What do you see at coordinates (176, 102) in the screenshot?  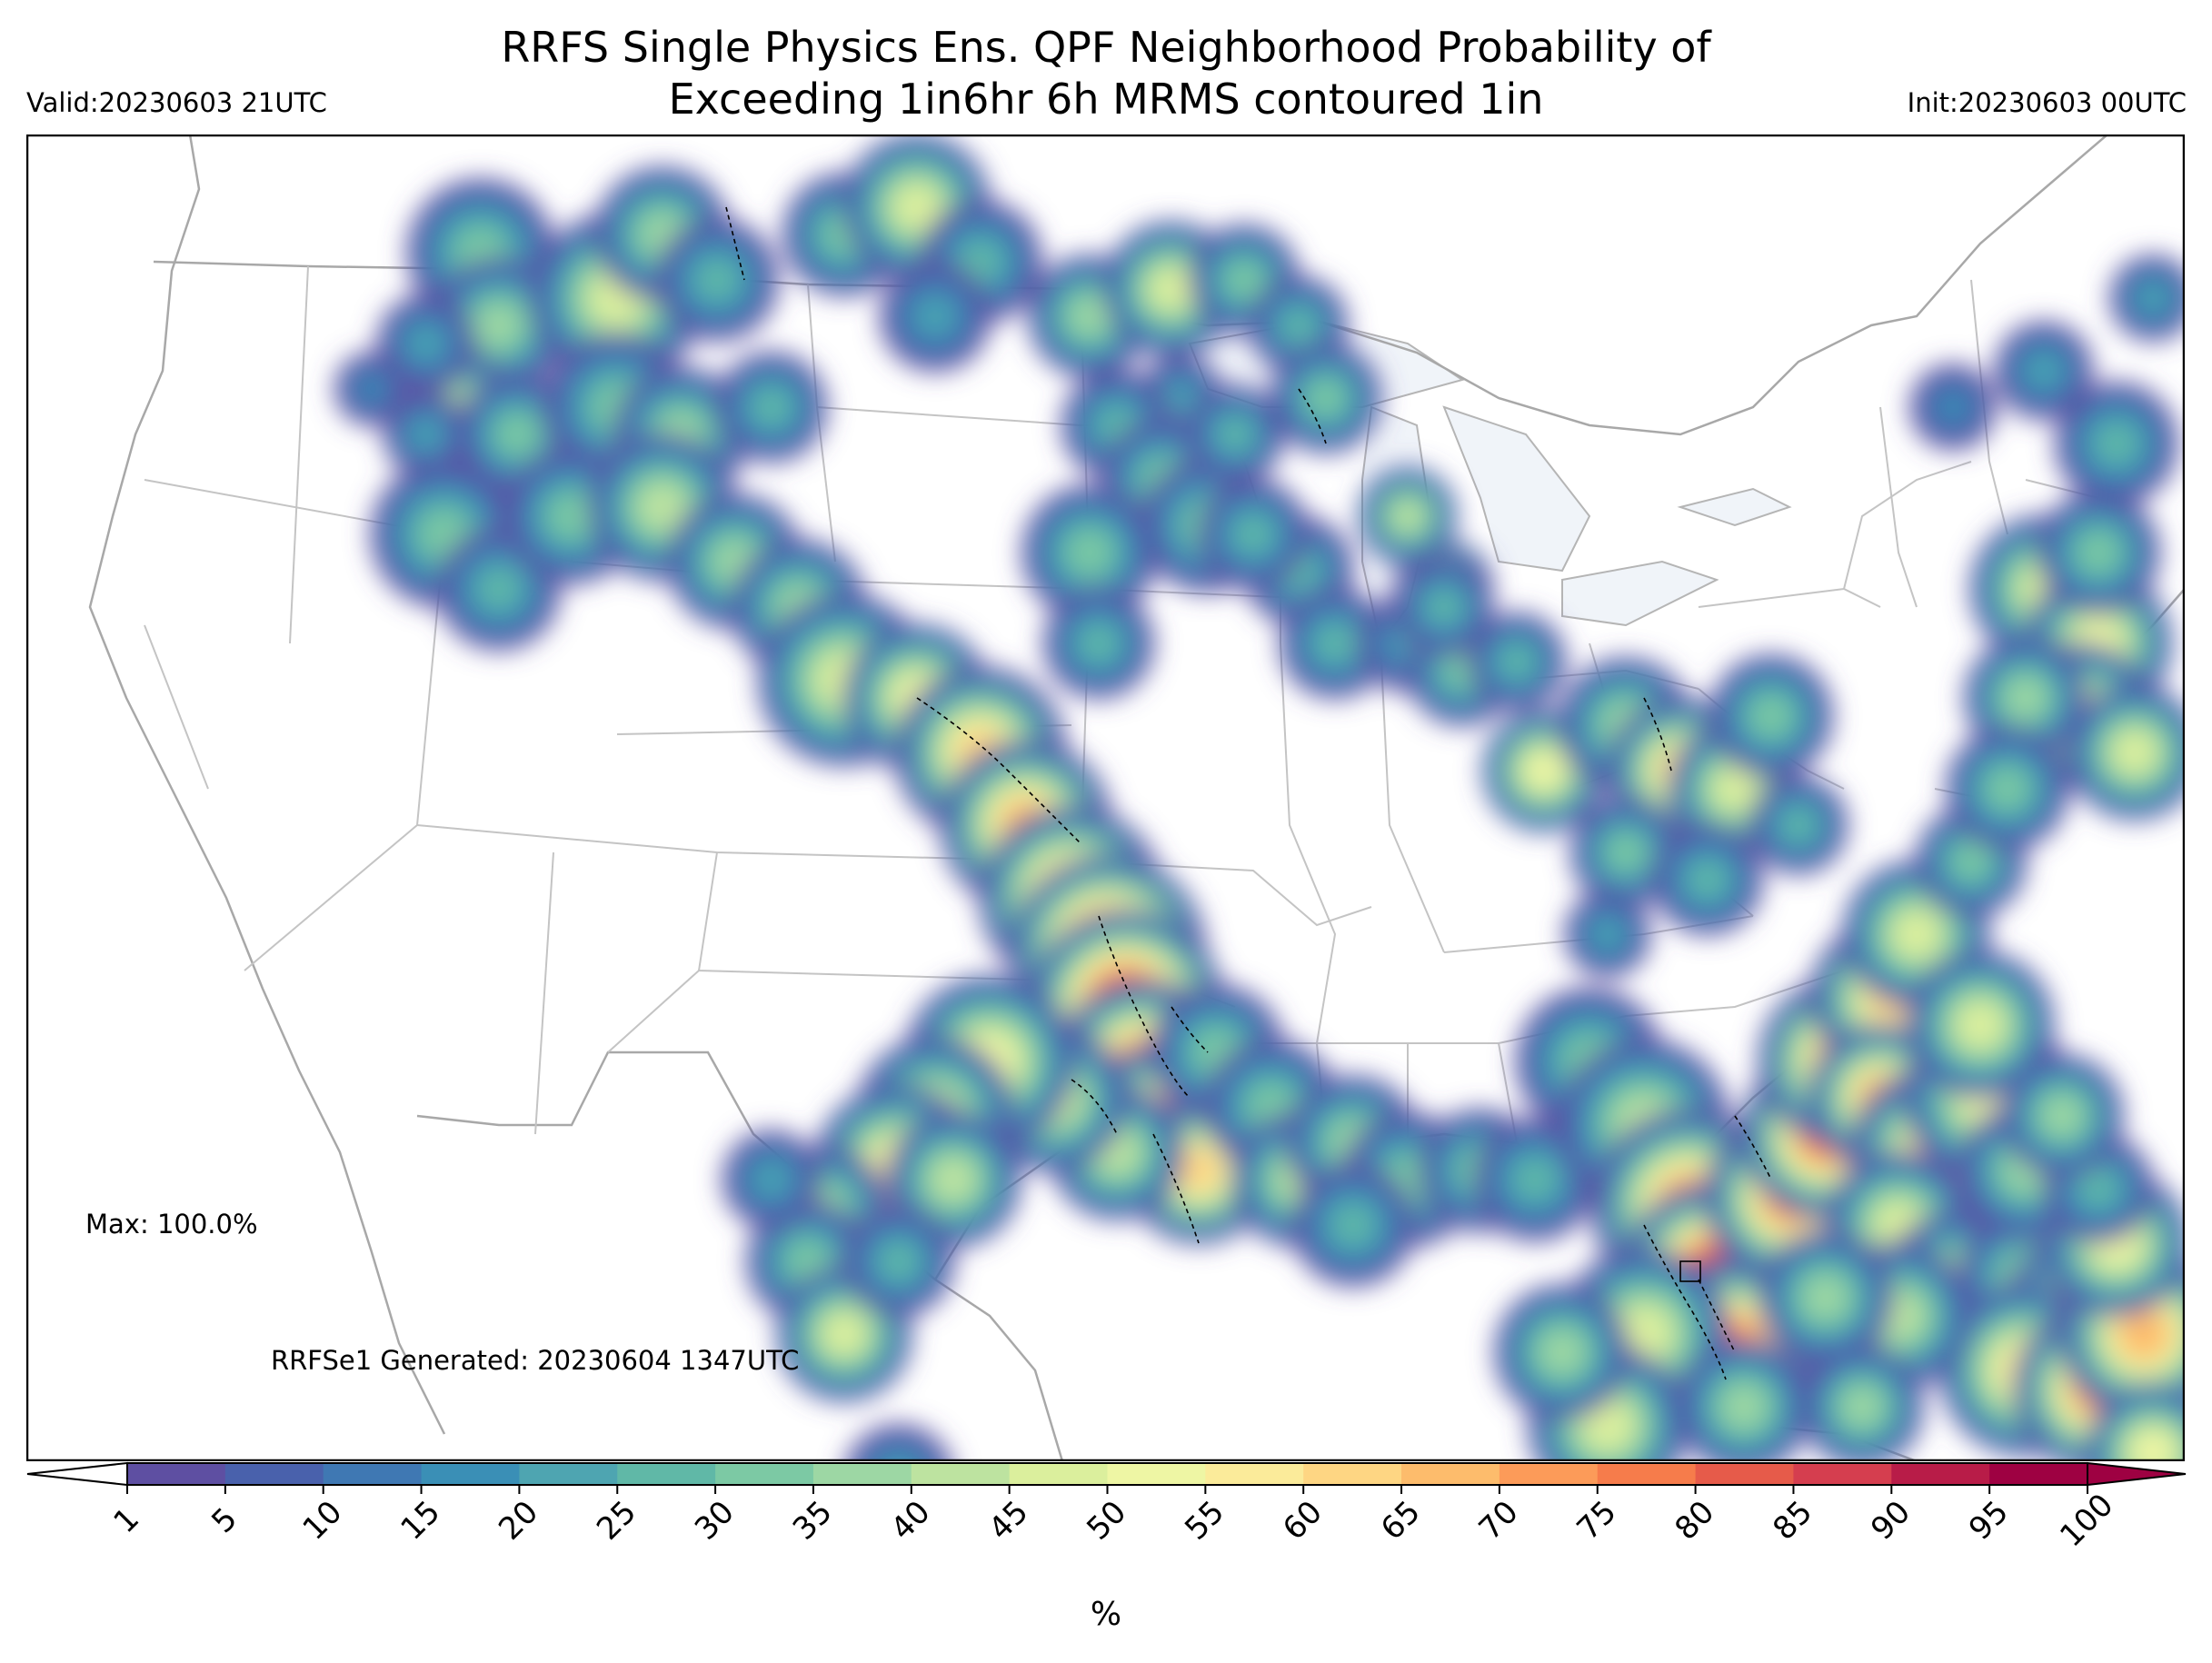 I see `valid-time-label: Valid:20230603 21UTC` at bounding box center [176, 102].